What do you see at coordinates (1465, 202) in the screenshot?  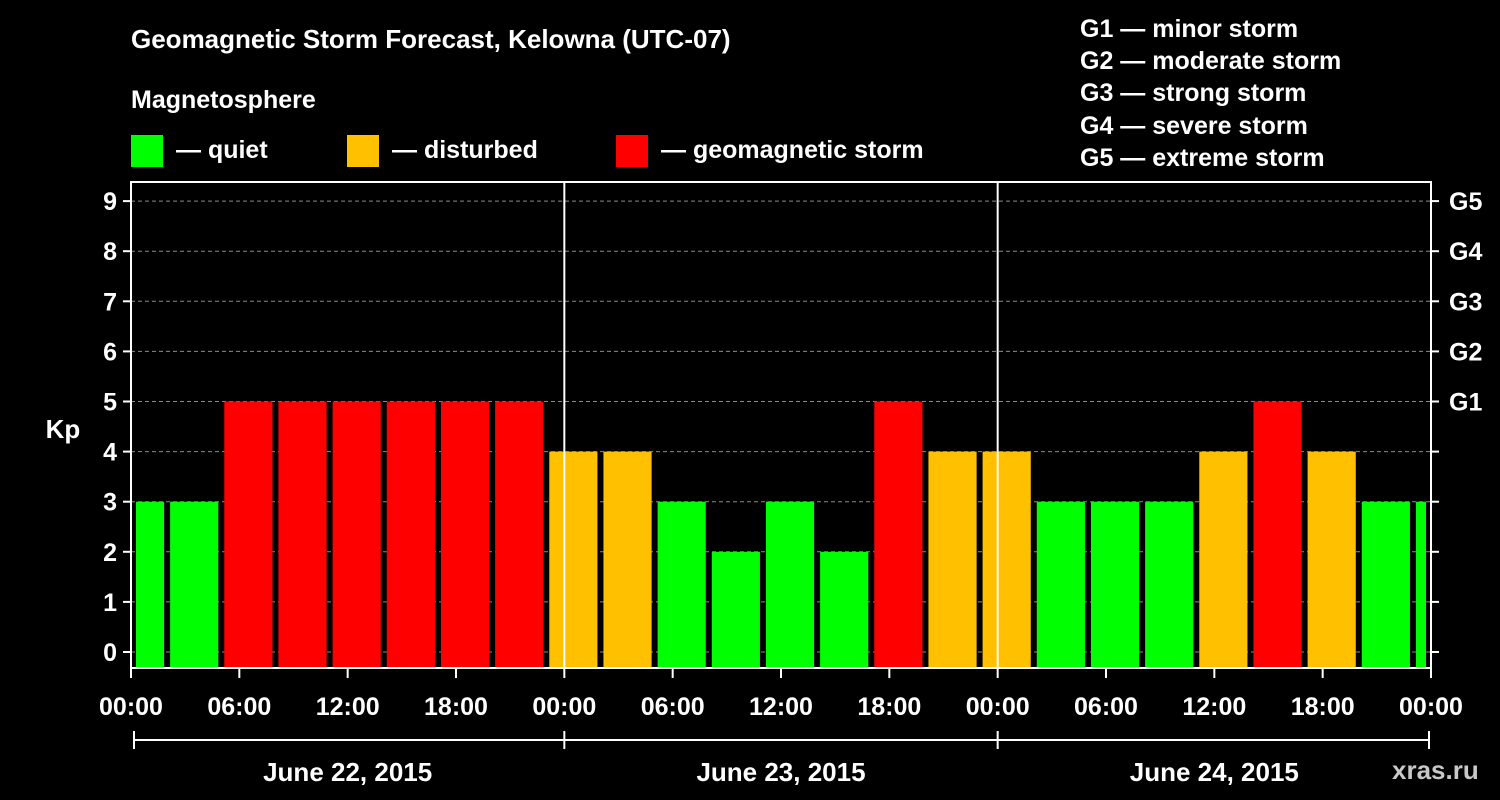 I see `g-label-g5: G5` at bounding box center [1465, 202].